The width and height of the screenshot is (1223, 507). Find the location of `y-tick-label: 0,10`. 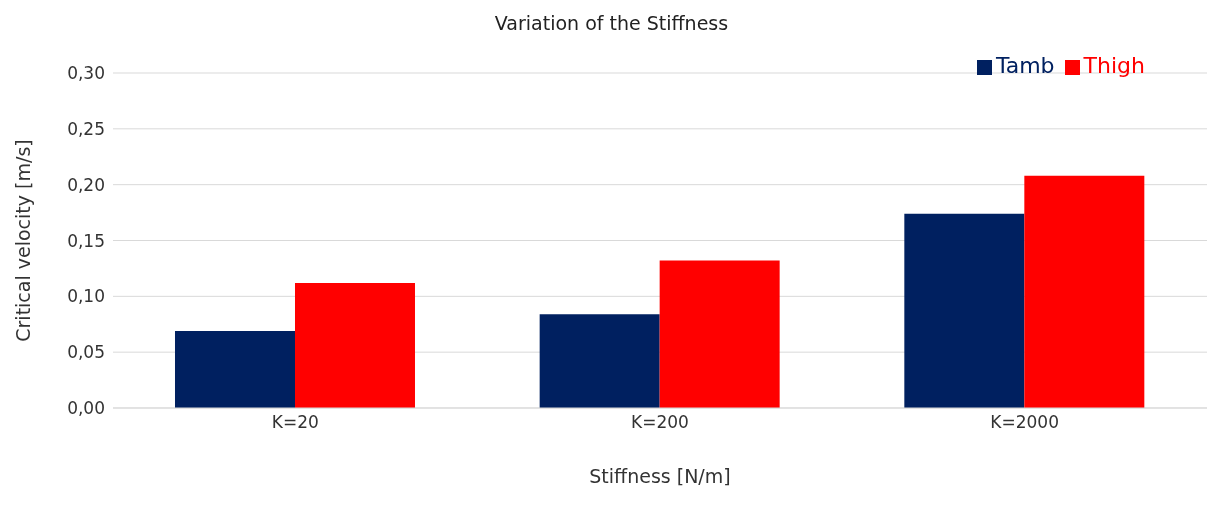

y-tick-label: 0,10 is located at coordinates (86, 296).